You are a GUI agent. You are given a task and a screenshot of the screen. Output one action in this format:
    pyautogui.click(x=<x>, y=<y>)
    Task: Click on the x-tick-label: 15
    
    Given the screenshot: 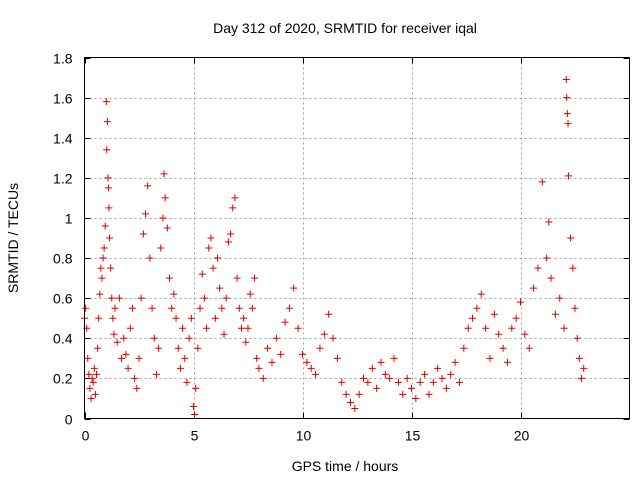 What is the action you would take?
    pyautogui.click(x=413, y=436)
    